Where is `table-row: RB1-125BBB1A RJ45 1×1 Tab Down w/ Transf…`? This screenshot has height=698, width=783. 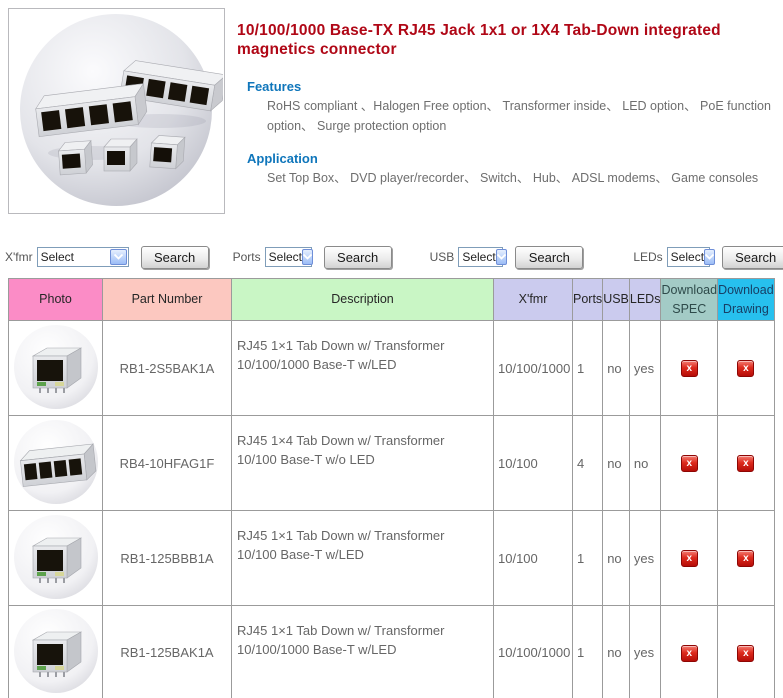
table-row: RB1-125BBB1A RJ45 1×1 Tab Down w/ Transf… is located at coordinates (391, 558).